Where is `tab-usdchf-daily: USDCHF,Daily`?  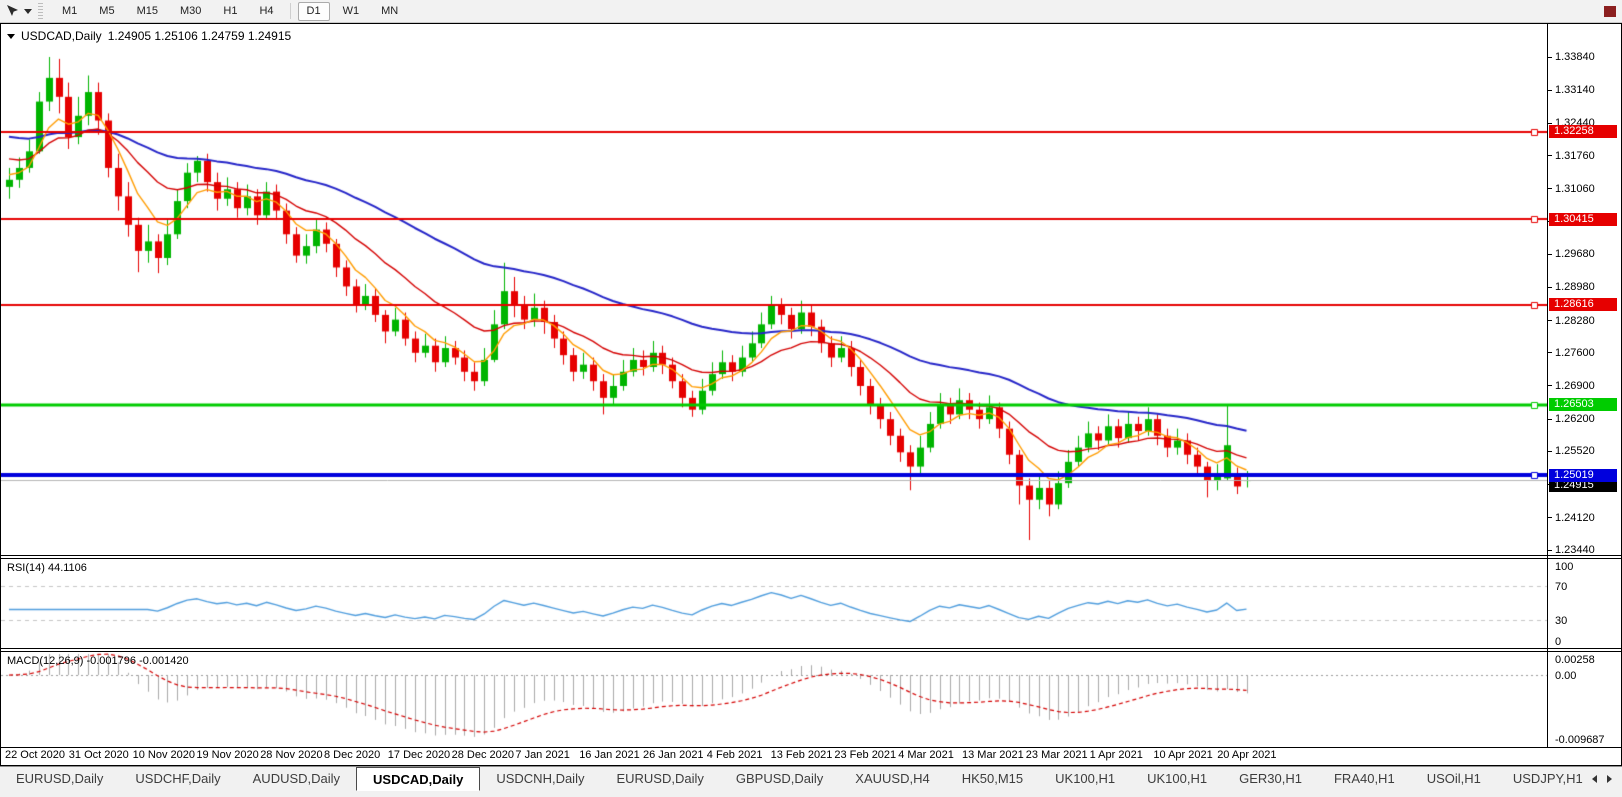
tab-usdchf-daily: USDCHF,Daily is located at coordinates (178, 778).